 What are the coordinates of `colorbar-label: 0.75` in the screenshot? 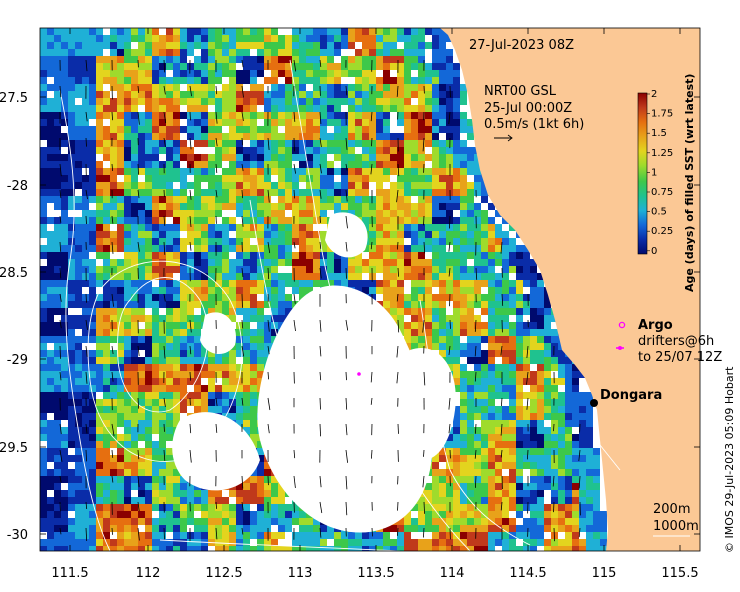 It's located at (662, 192).